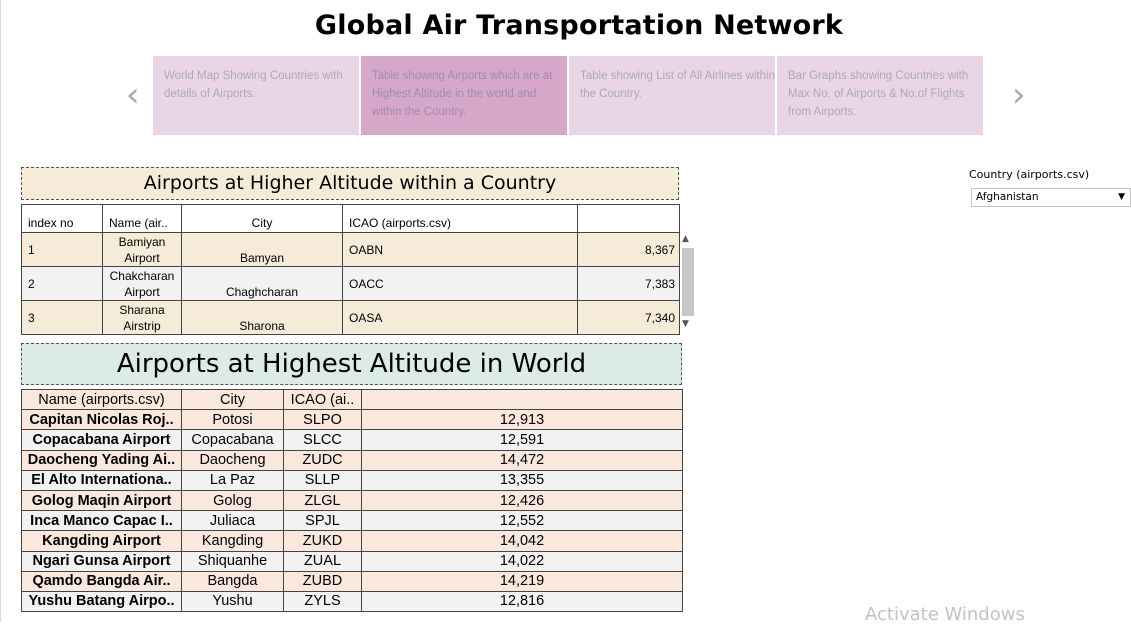 The width and height of the screenshot is (1131, 625). What do you see at coordinates (101, 581) in the screenshot?
I see `cell-name: Qamdo Bangda Air..` at bounding box center [101, 581].